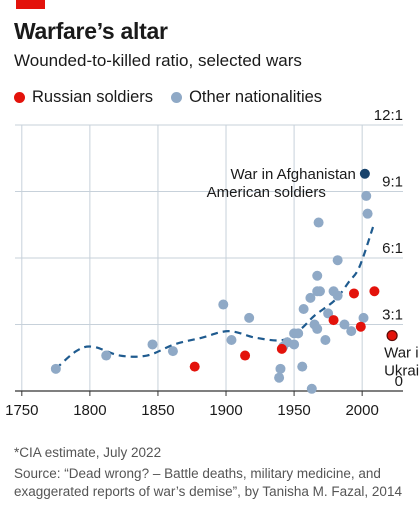 Image resolution: width=419 pixels, height=508 pixels. I want to click on x-tick-label: 1750, so click(21, 410).